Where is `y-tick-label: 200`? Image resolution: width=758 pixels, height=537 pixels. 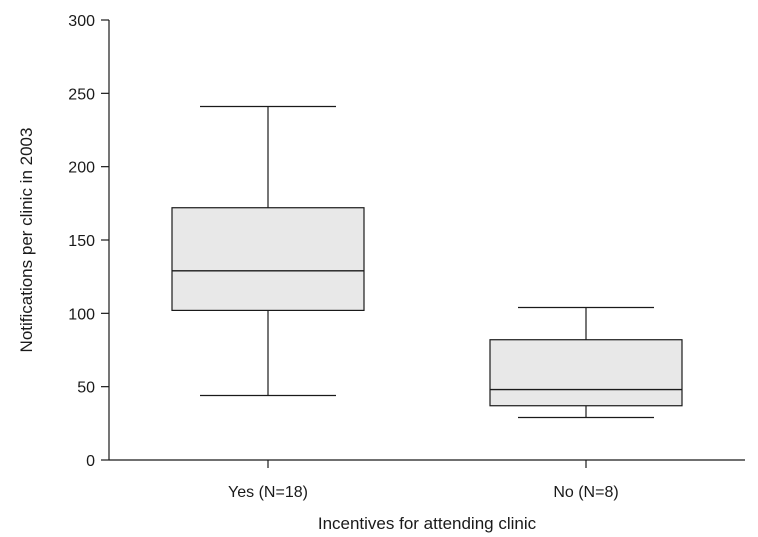 y-tick-label: 200 is located at coordinates (81, 168).